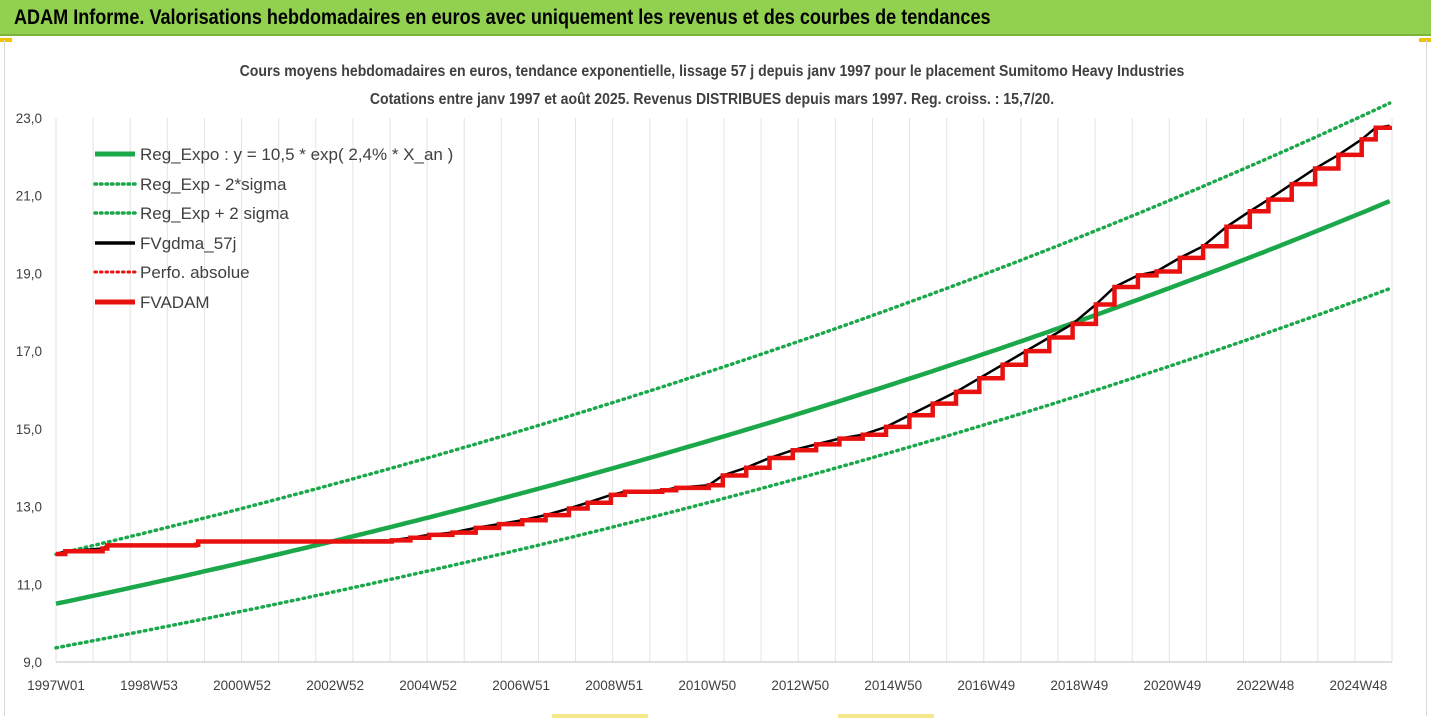 The width and height of the screenshot is (1431, 718). Describe the element at coordinates (29, 273) in the screenshot. I see `y-tick-label: 19,0` at that location.